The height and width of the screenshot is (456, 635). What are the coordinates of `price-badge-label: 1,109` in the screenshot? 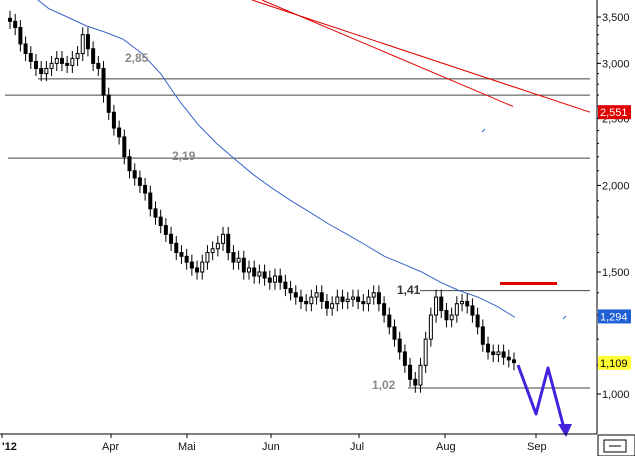 It's located at (614, 364).